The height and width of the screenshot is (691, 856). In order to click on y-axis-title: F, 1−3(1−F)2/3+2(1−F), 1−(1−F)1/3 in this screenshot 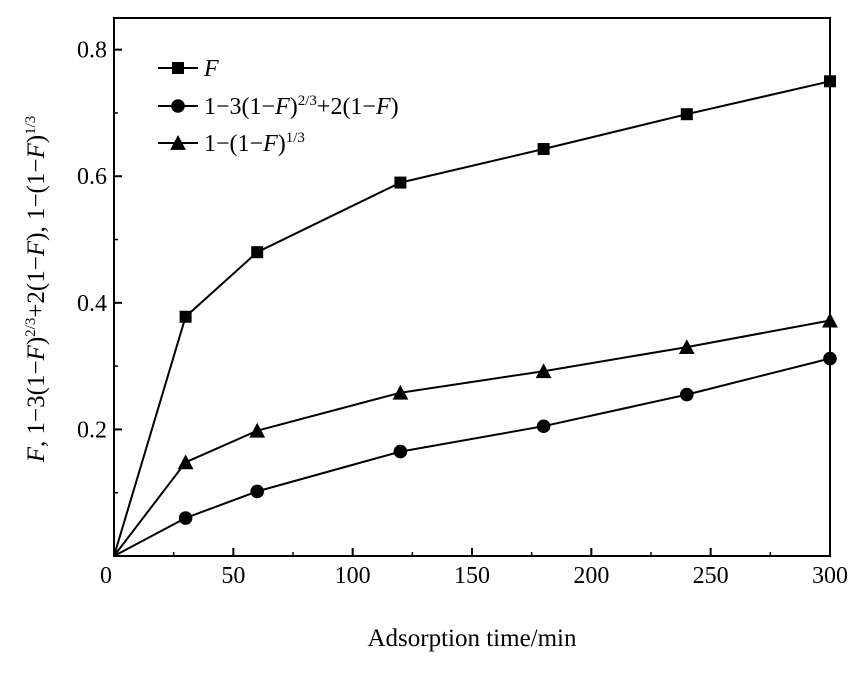, I will do `click(36, 290)`.